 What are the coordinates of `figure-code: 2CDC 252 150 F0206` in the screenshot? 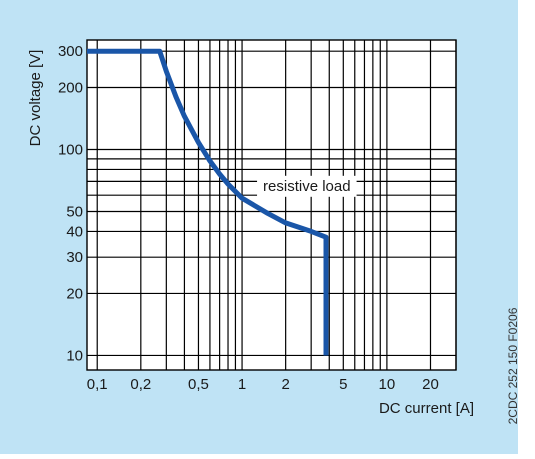 It's located at (513, 365).